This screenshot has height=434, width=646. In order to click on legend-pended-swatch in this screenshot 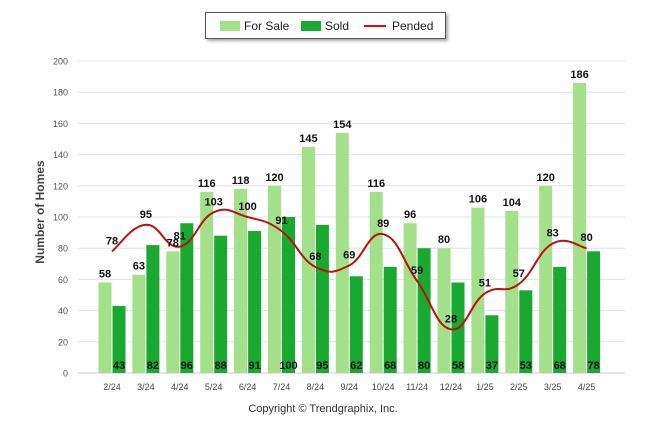, I will do `click(375, 26)`.